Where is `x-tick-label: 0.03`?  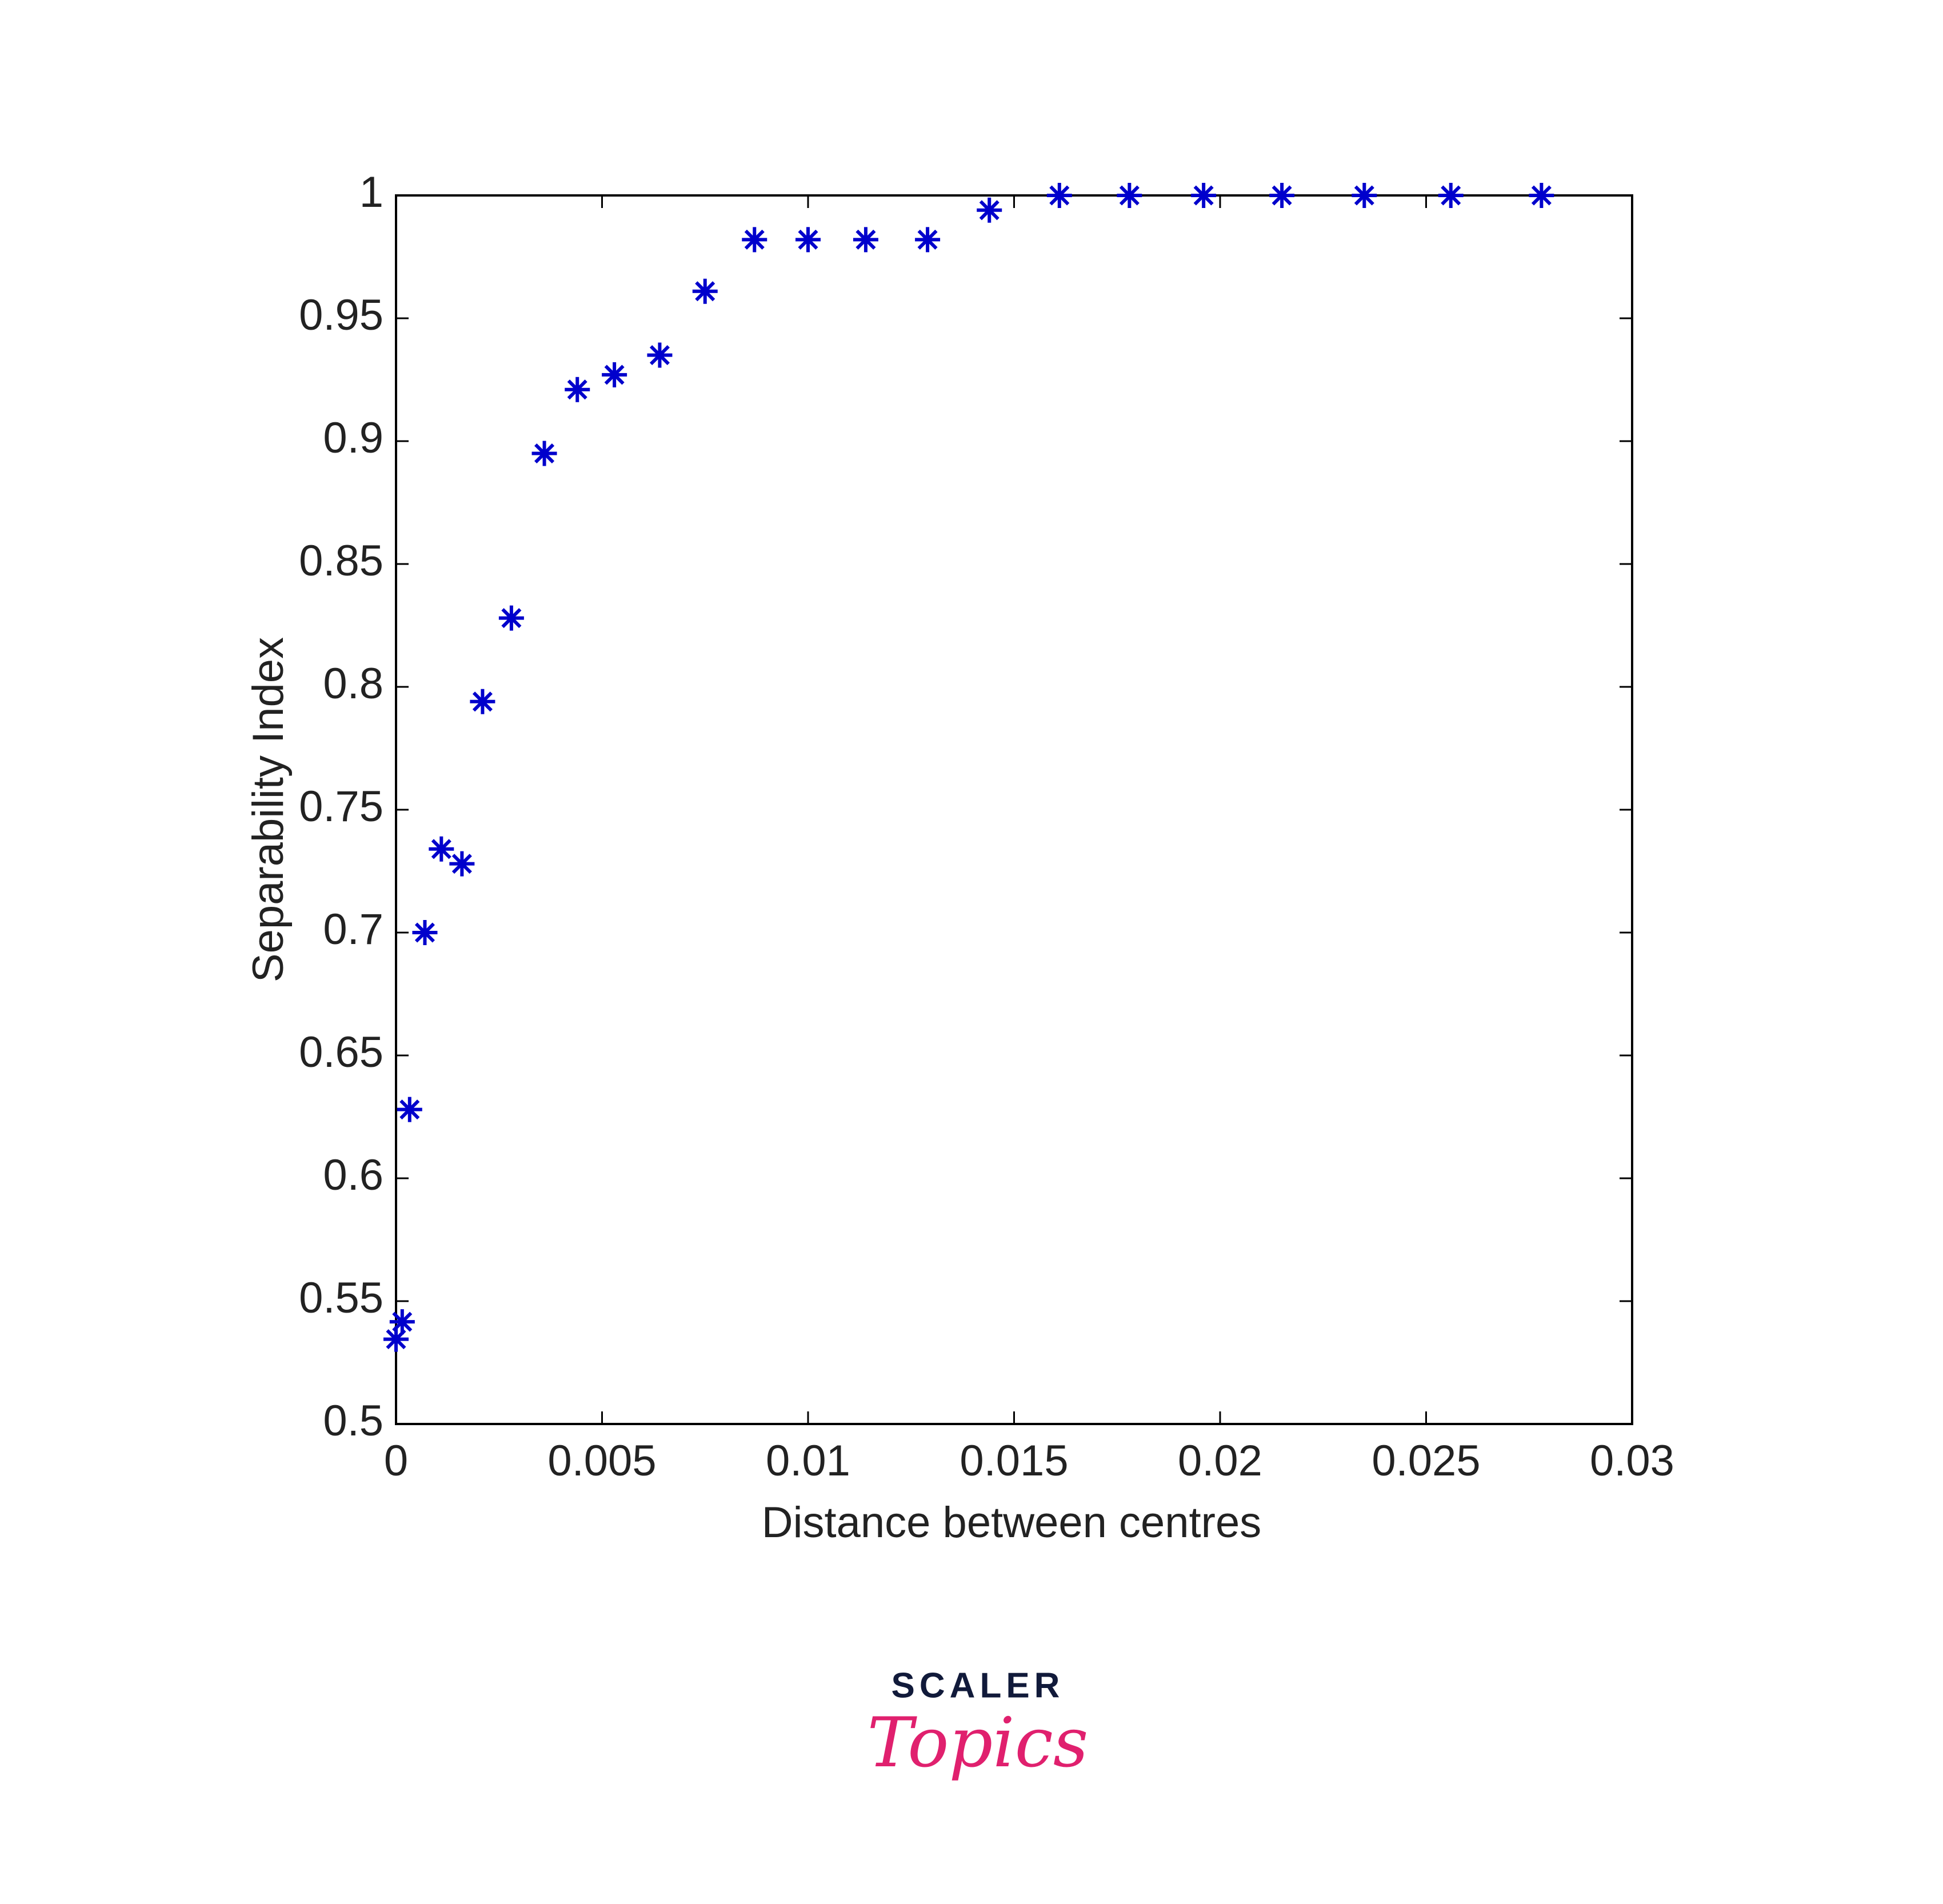 x-tick-label: 0.03 is located at coordinates (1632, 1461).